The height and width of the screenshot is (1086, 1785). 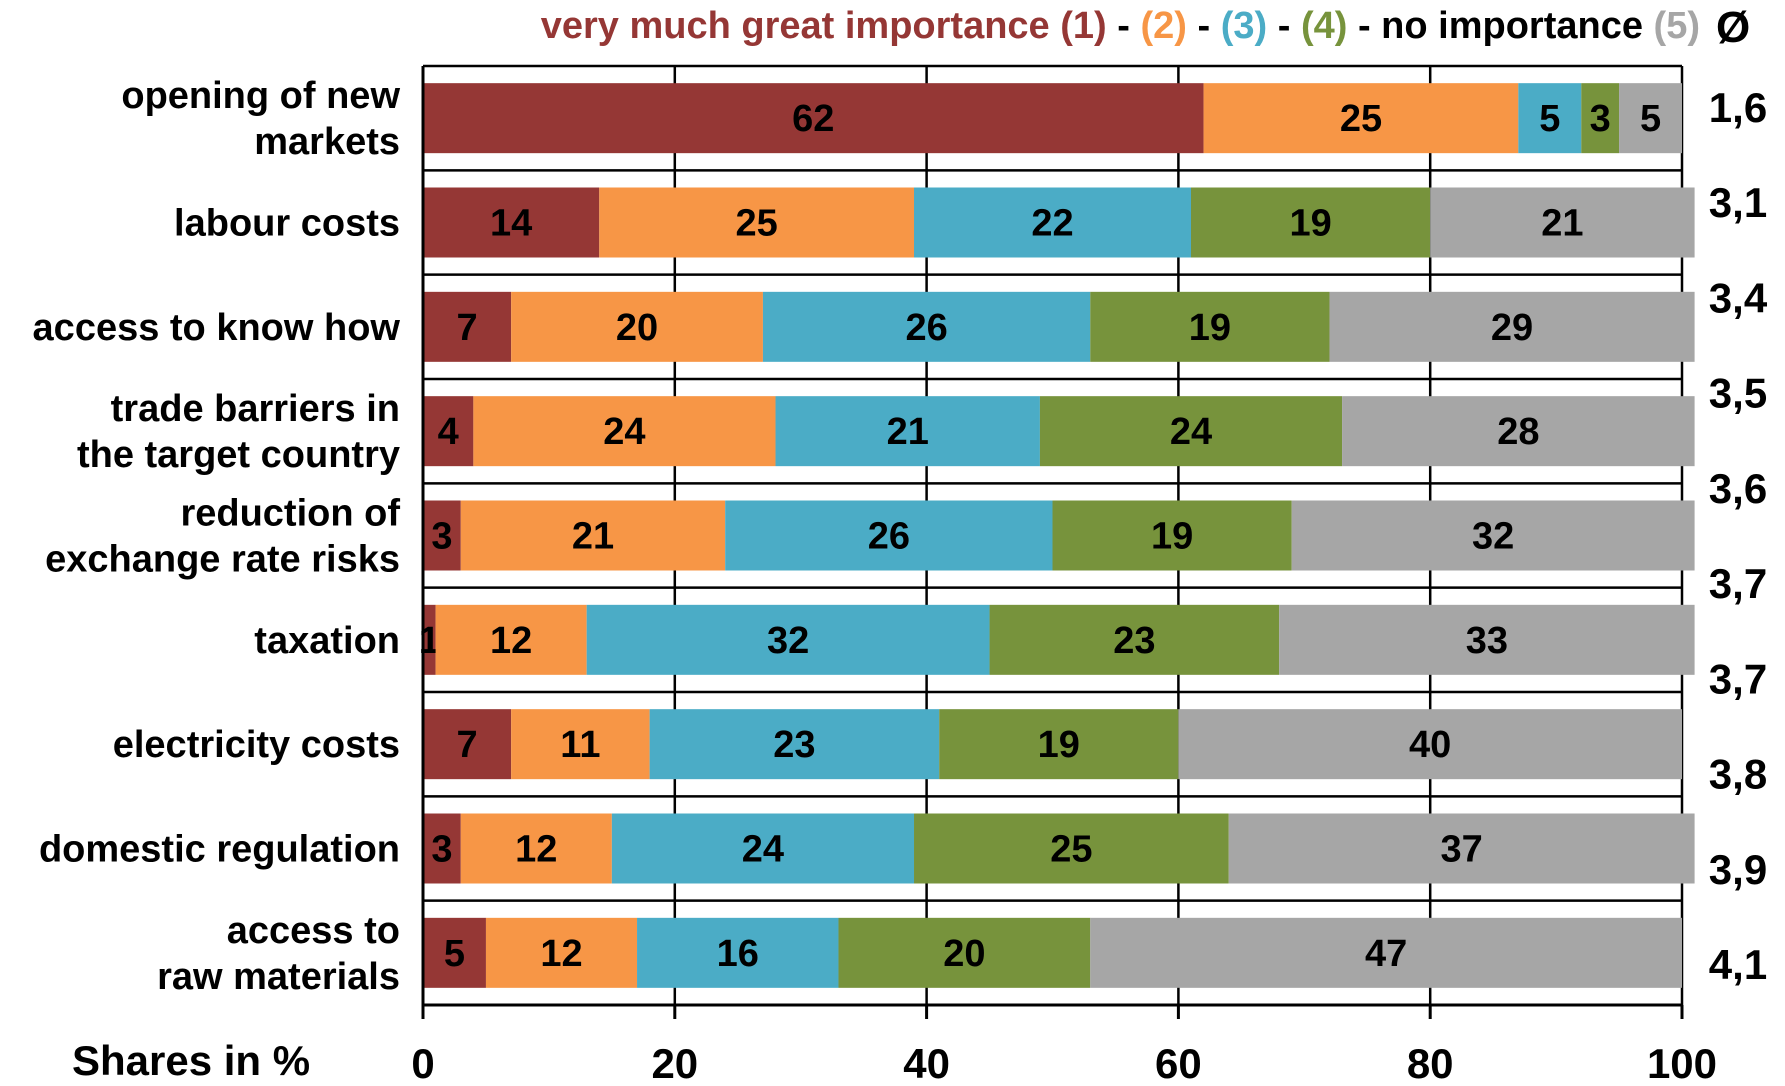 What do you see at coordinates (222, 560) in the screenshot?
I see `category-label: exchange rate risks` at bounding box center [222, 560].